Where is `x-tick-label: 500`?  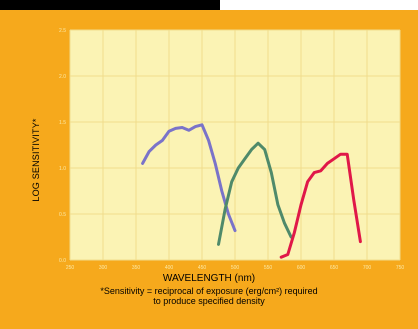
x-tick-label: 500 is located at coordinates (235, 268).